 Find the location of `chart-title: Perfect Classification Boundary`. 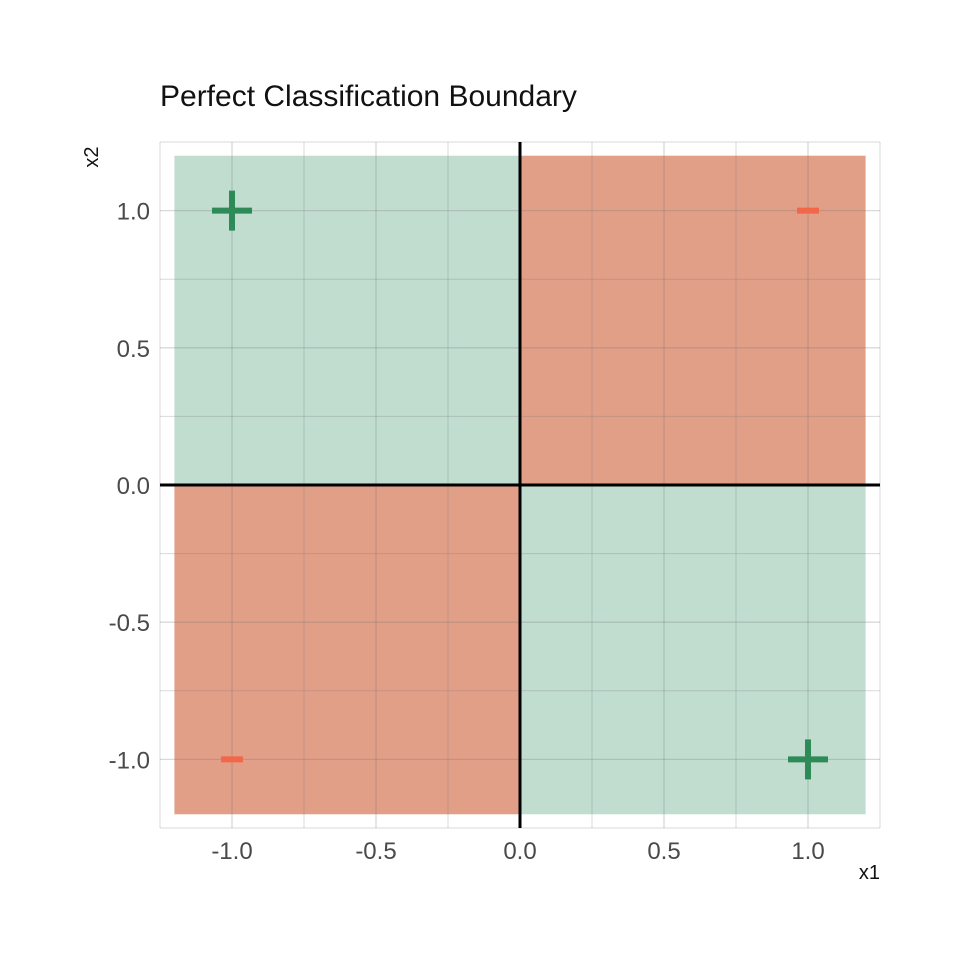

chart-title: Perfect Classification Boundary is located at coordinates (368, 96).